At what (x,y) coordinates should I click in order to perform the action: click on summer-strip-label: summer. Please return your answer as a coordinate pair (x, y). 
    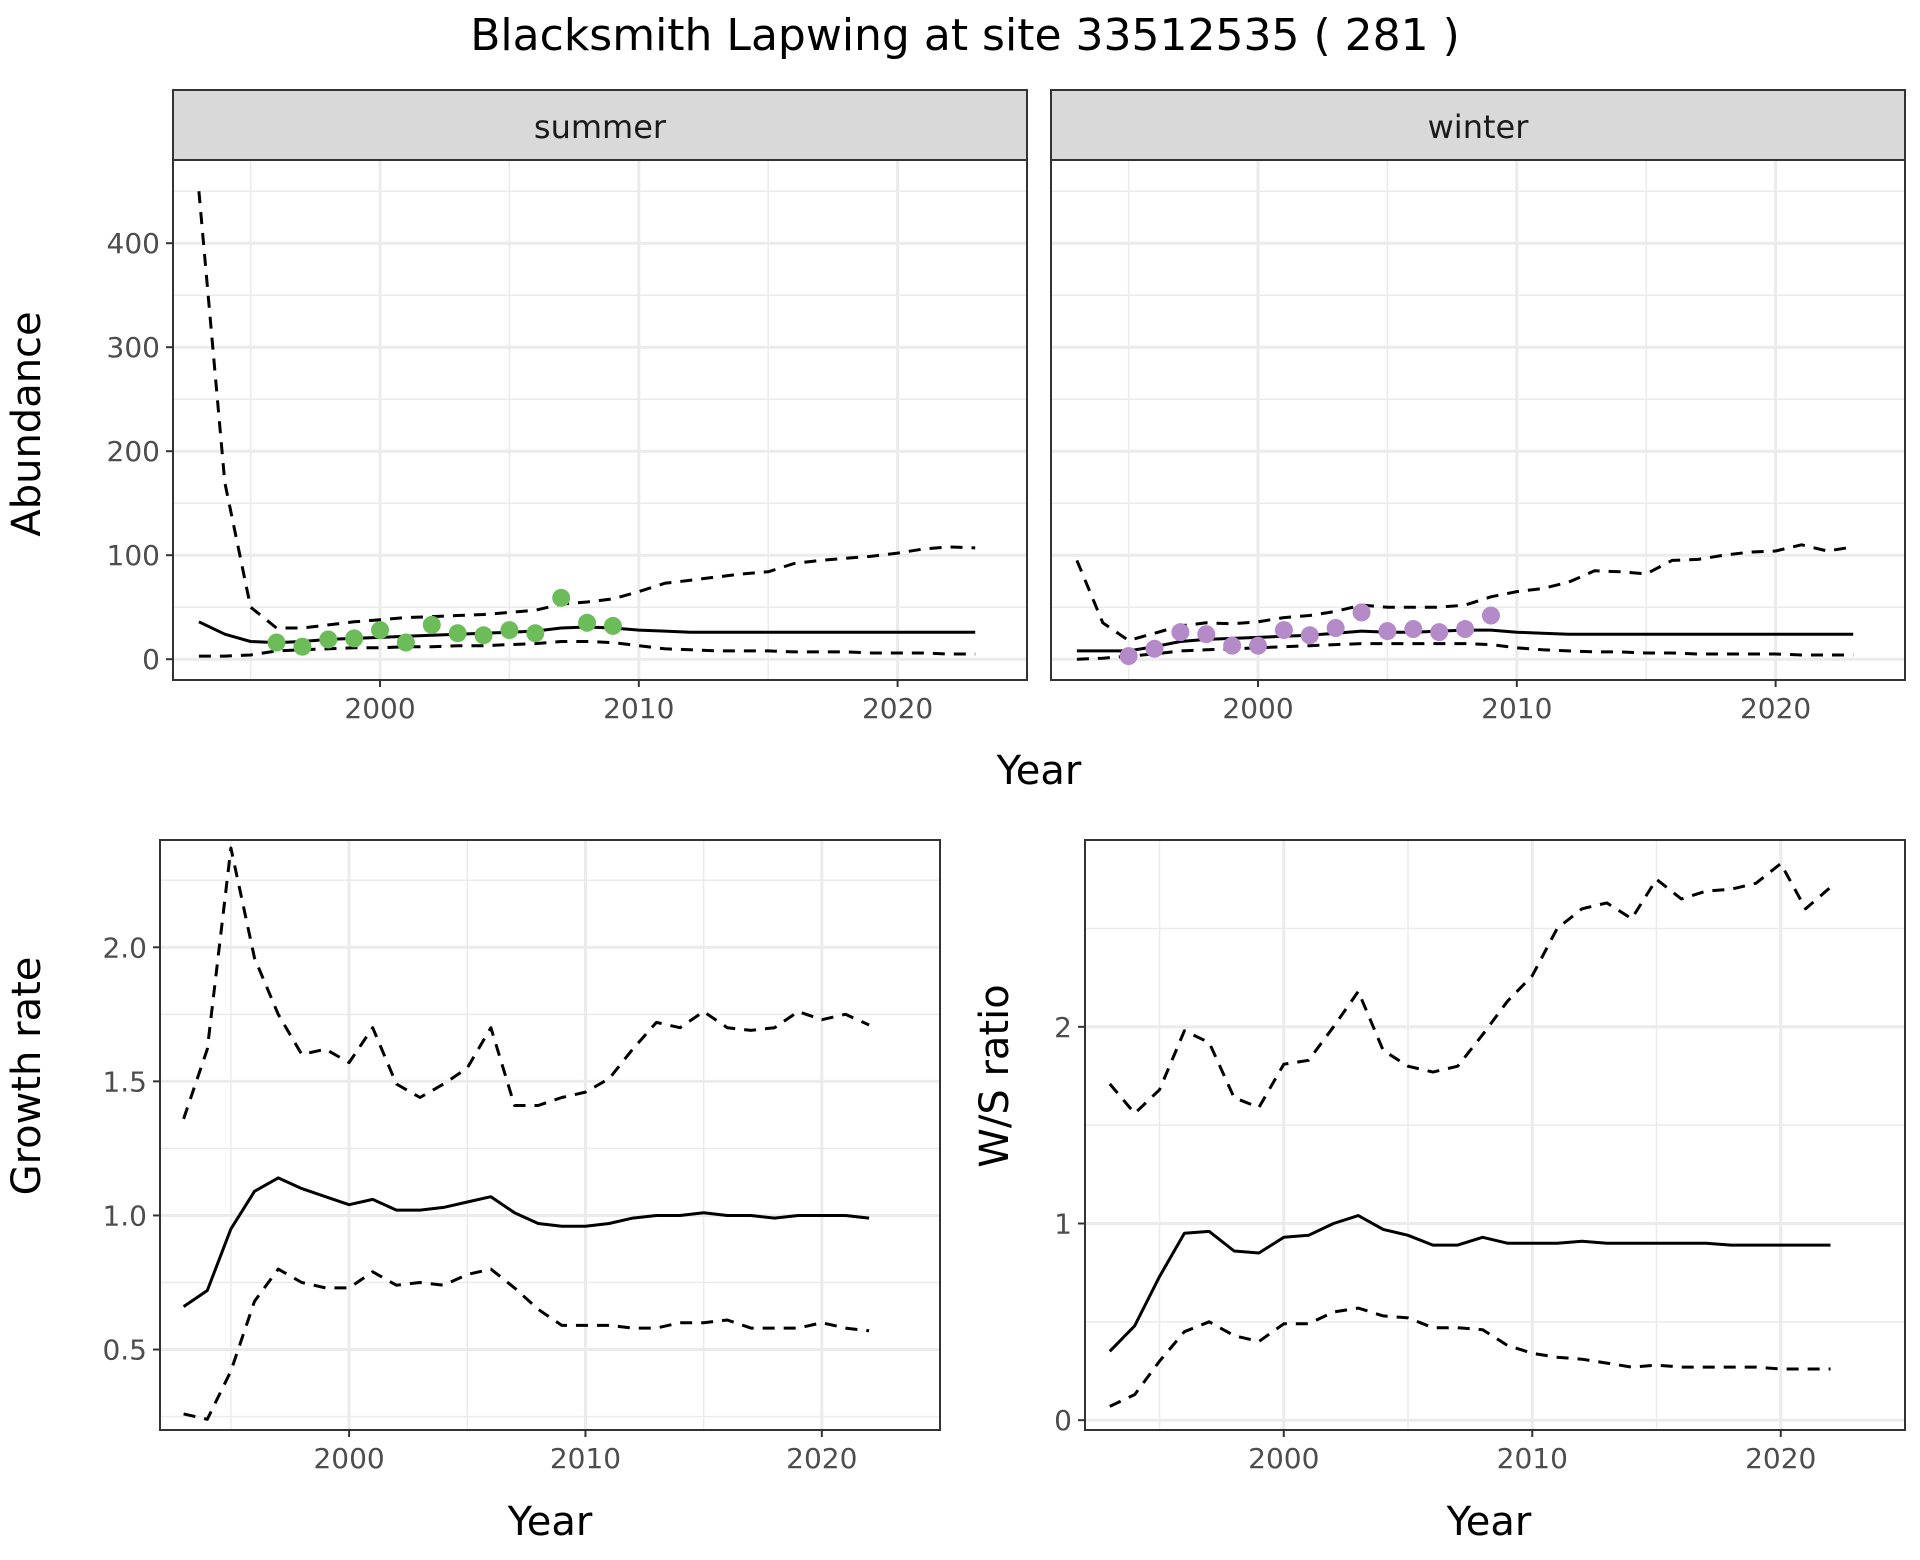
    Looking at the image, I should click on (600, 127).